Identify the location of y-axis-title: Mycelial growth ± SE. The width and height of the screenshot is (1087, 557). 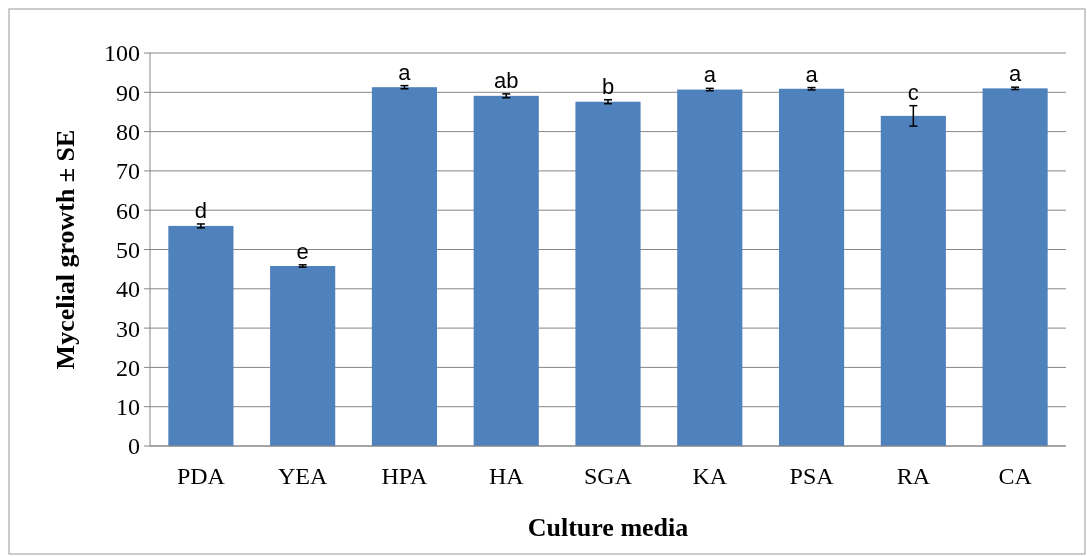
(65, 249).